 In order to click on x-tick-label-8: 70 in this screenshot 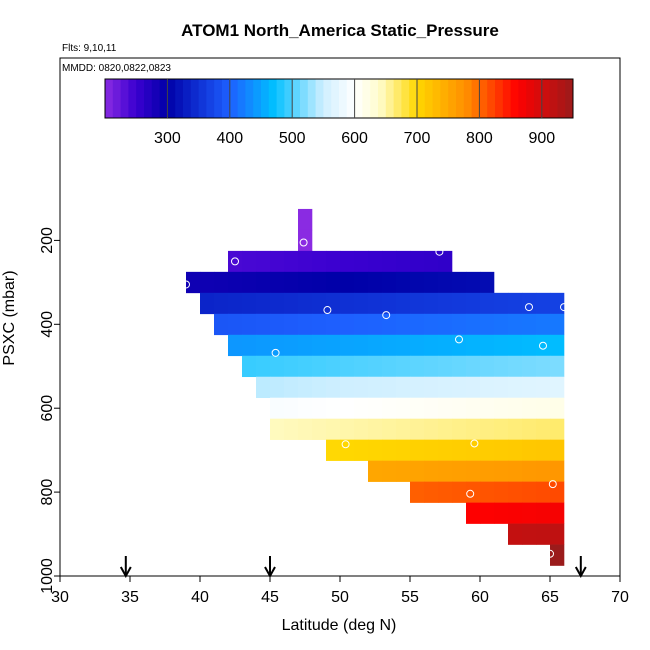, I will do `click(620, 597)`.